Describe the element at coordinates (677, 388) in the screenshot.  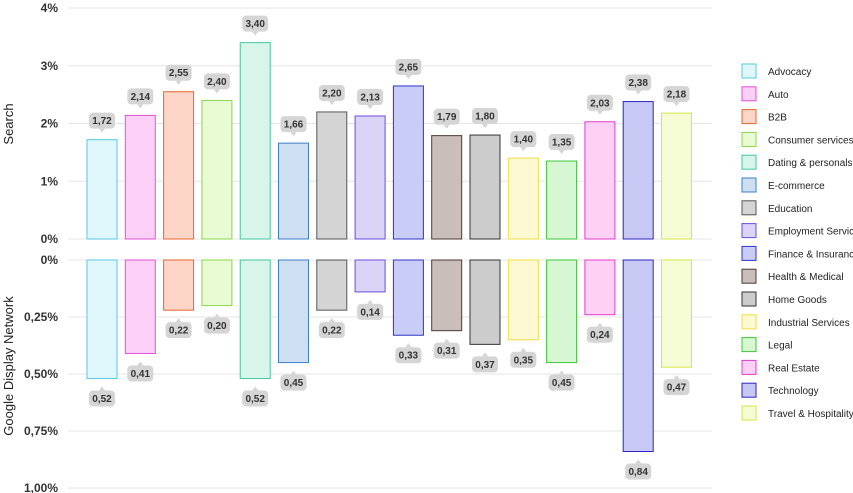
I see `data-label-text: 0,47` at that location.